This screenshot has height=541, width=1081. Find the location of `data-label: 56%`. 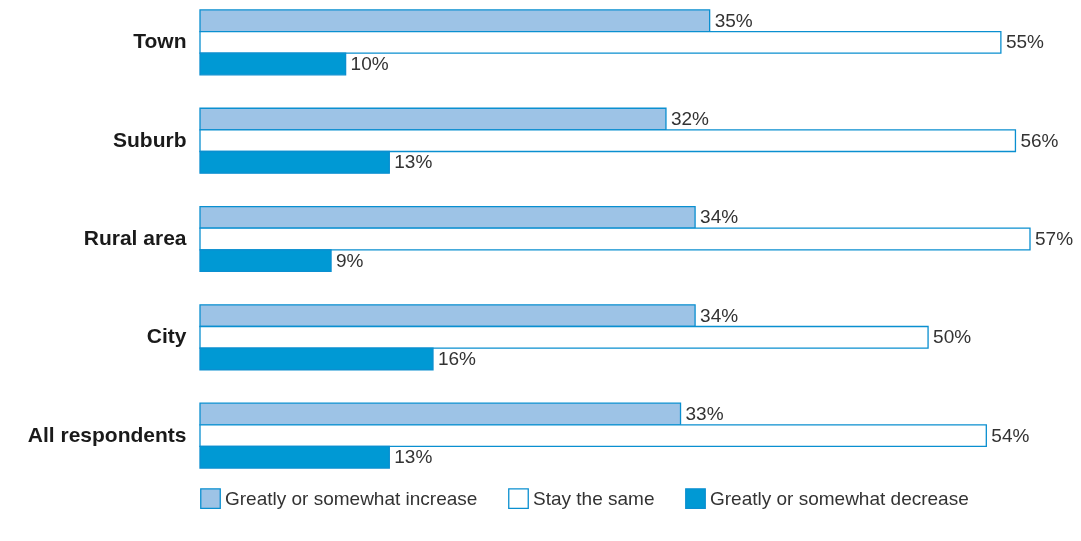

data-label: 56% is located at coordinates (1039, 140).